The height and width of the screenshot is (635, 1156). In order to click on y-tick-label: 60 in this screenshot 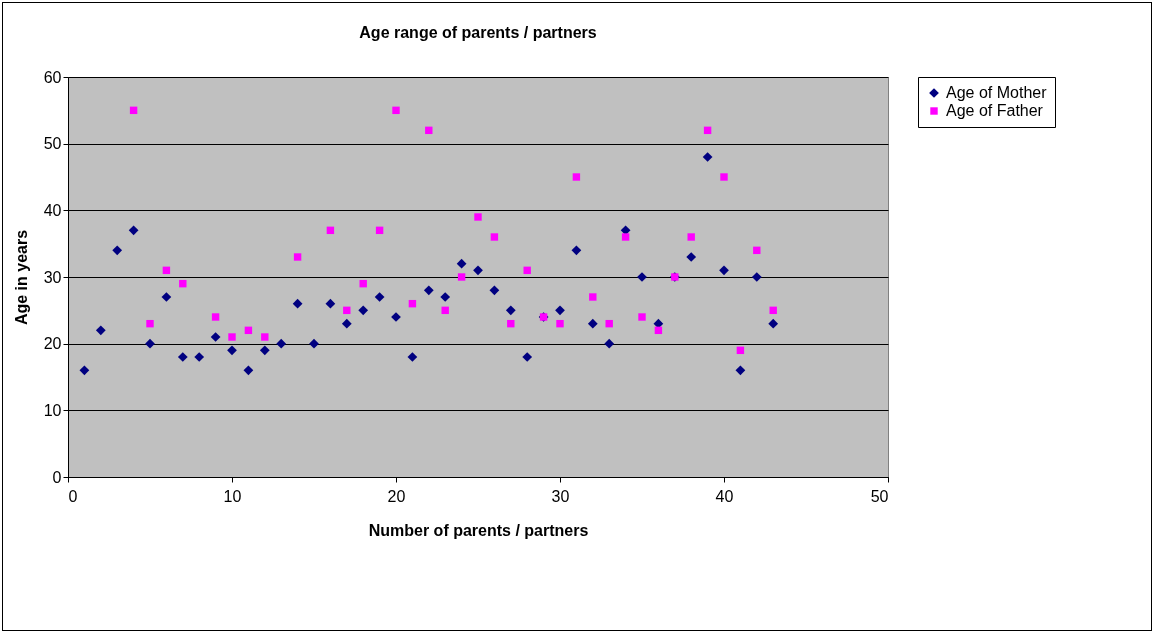, I will do `click(52, 77)`.